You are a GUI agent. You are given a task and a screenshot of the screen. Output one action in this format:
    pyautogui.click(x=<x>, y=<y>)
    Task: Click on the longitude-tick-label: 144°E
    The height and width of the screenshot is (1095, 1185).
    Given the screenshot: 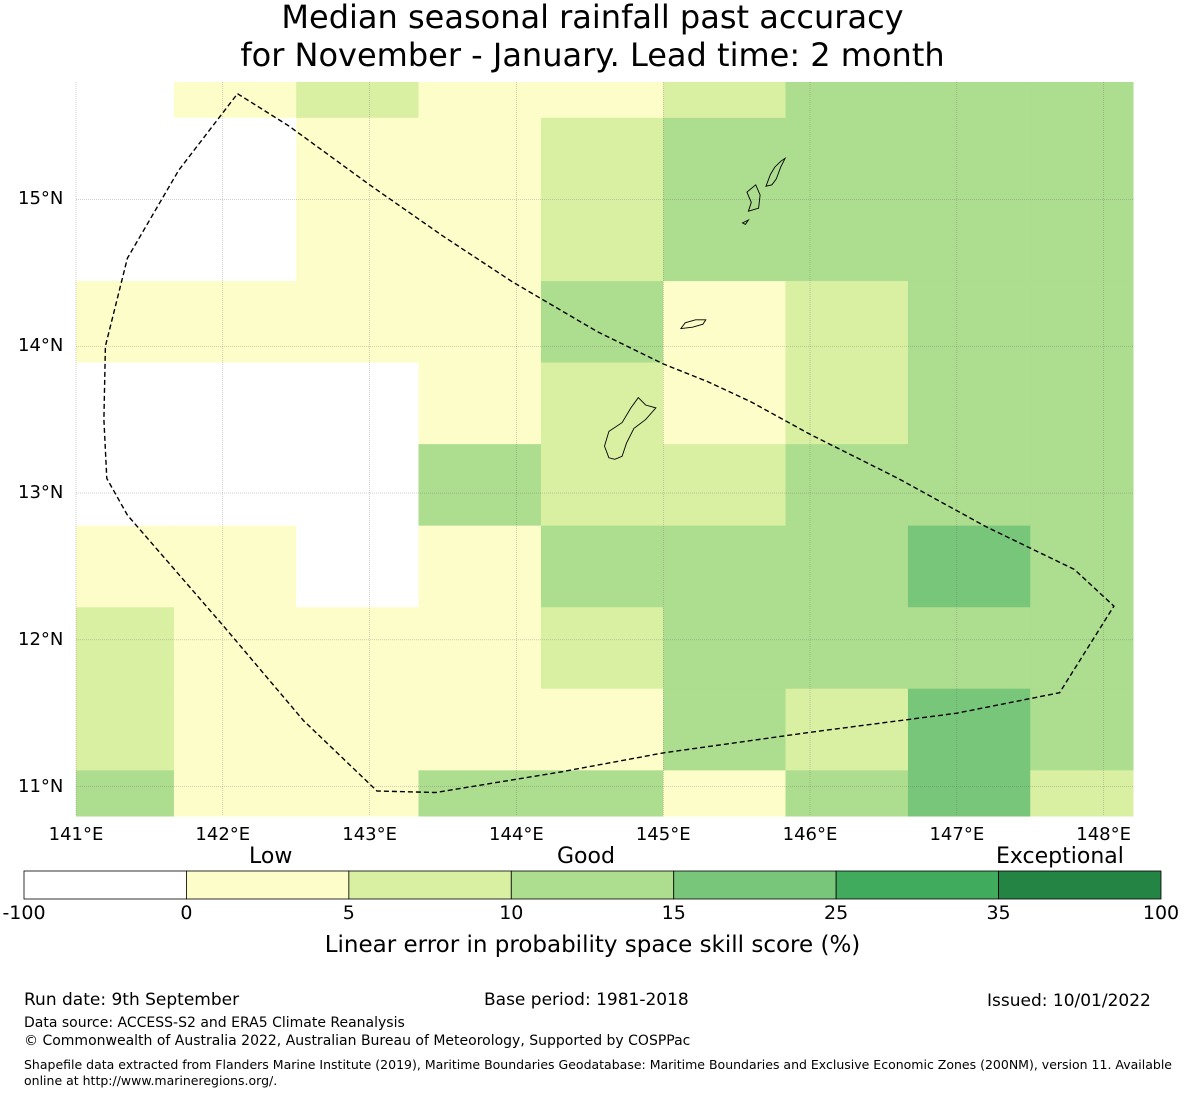 What is the action you would take?
    pyautogui.click(x=516, y=834)
    